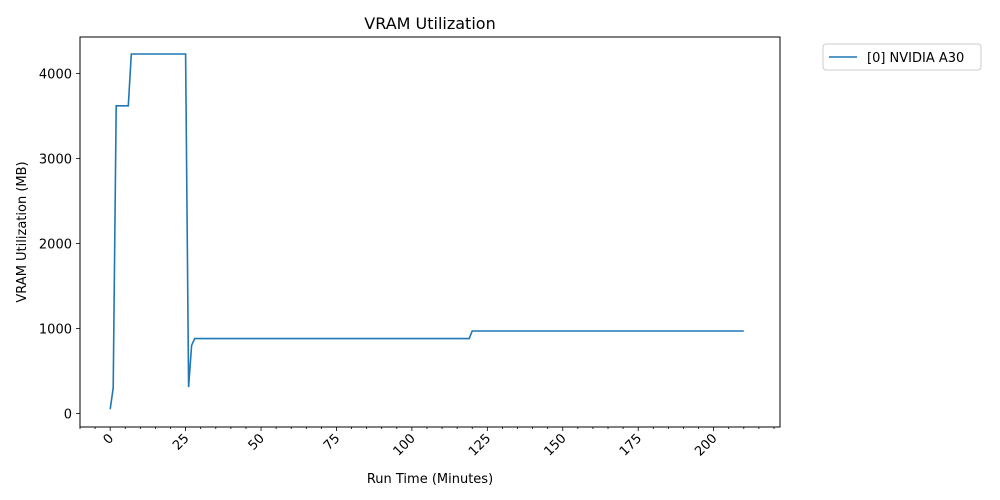 The image size is (1000, 500). What do you see at coordinates (55, 244) in the screenshot?
I see `y-tick-label: 2000` at bounding box center [55, 244].